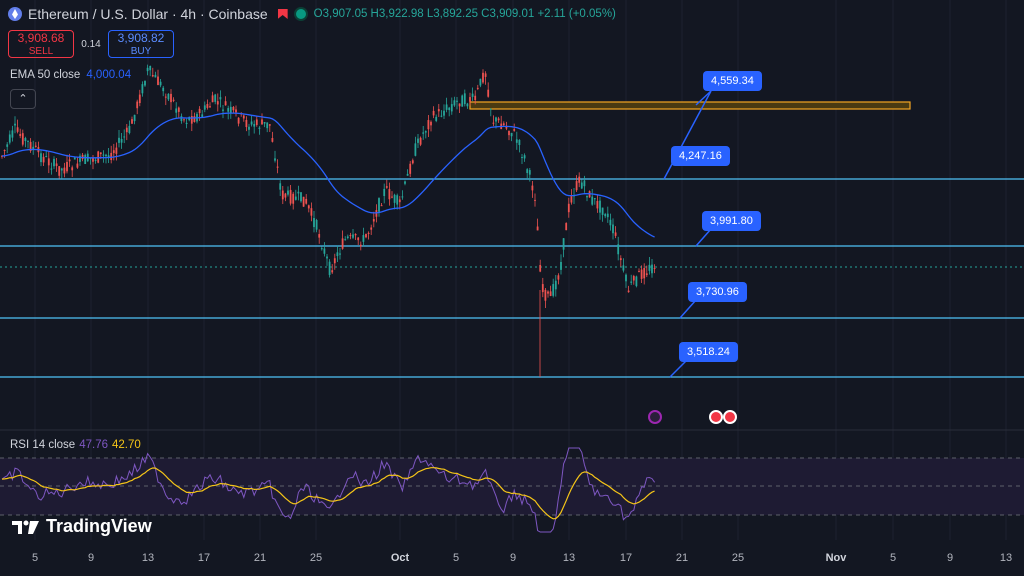  Describe the element at coordinates (708, 352) in the screenshot. I see `level-label-5: 3,518.24` at that location.